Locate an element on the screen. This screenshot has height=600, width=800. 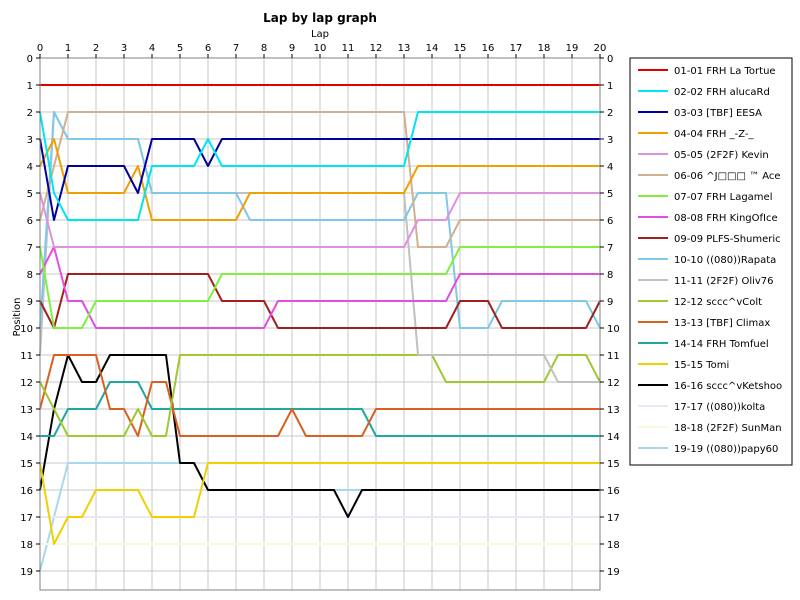
legend-label: 12-12 sccc^vColt is located at coordinates (718, 302).